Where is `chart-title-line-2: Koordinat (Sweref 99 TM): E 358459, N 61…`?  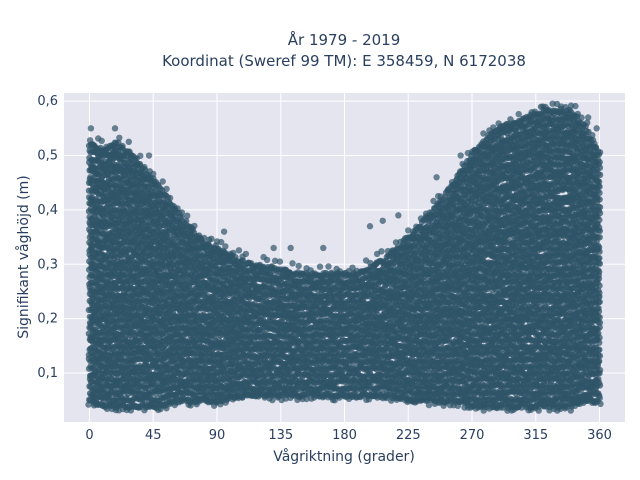 chart-title-line-2: Koordinat (Sweref 99 TM): E 358459, N 61… is located at coordinates (344, 61).